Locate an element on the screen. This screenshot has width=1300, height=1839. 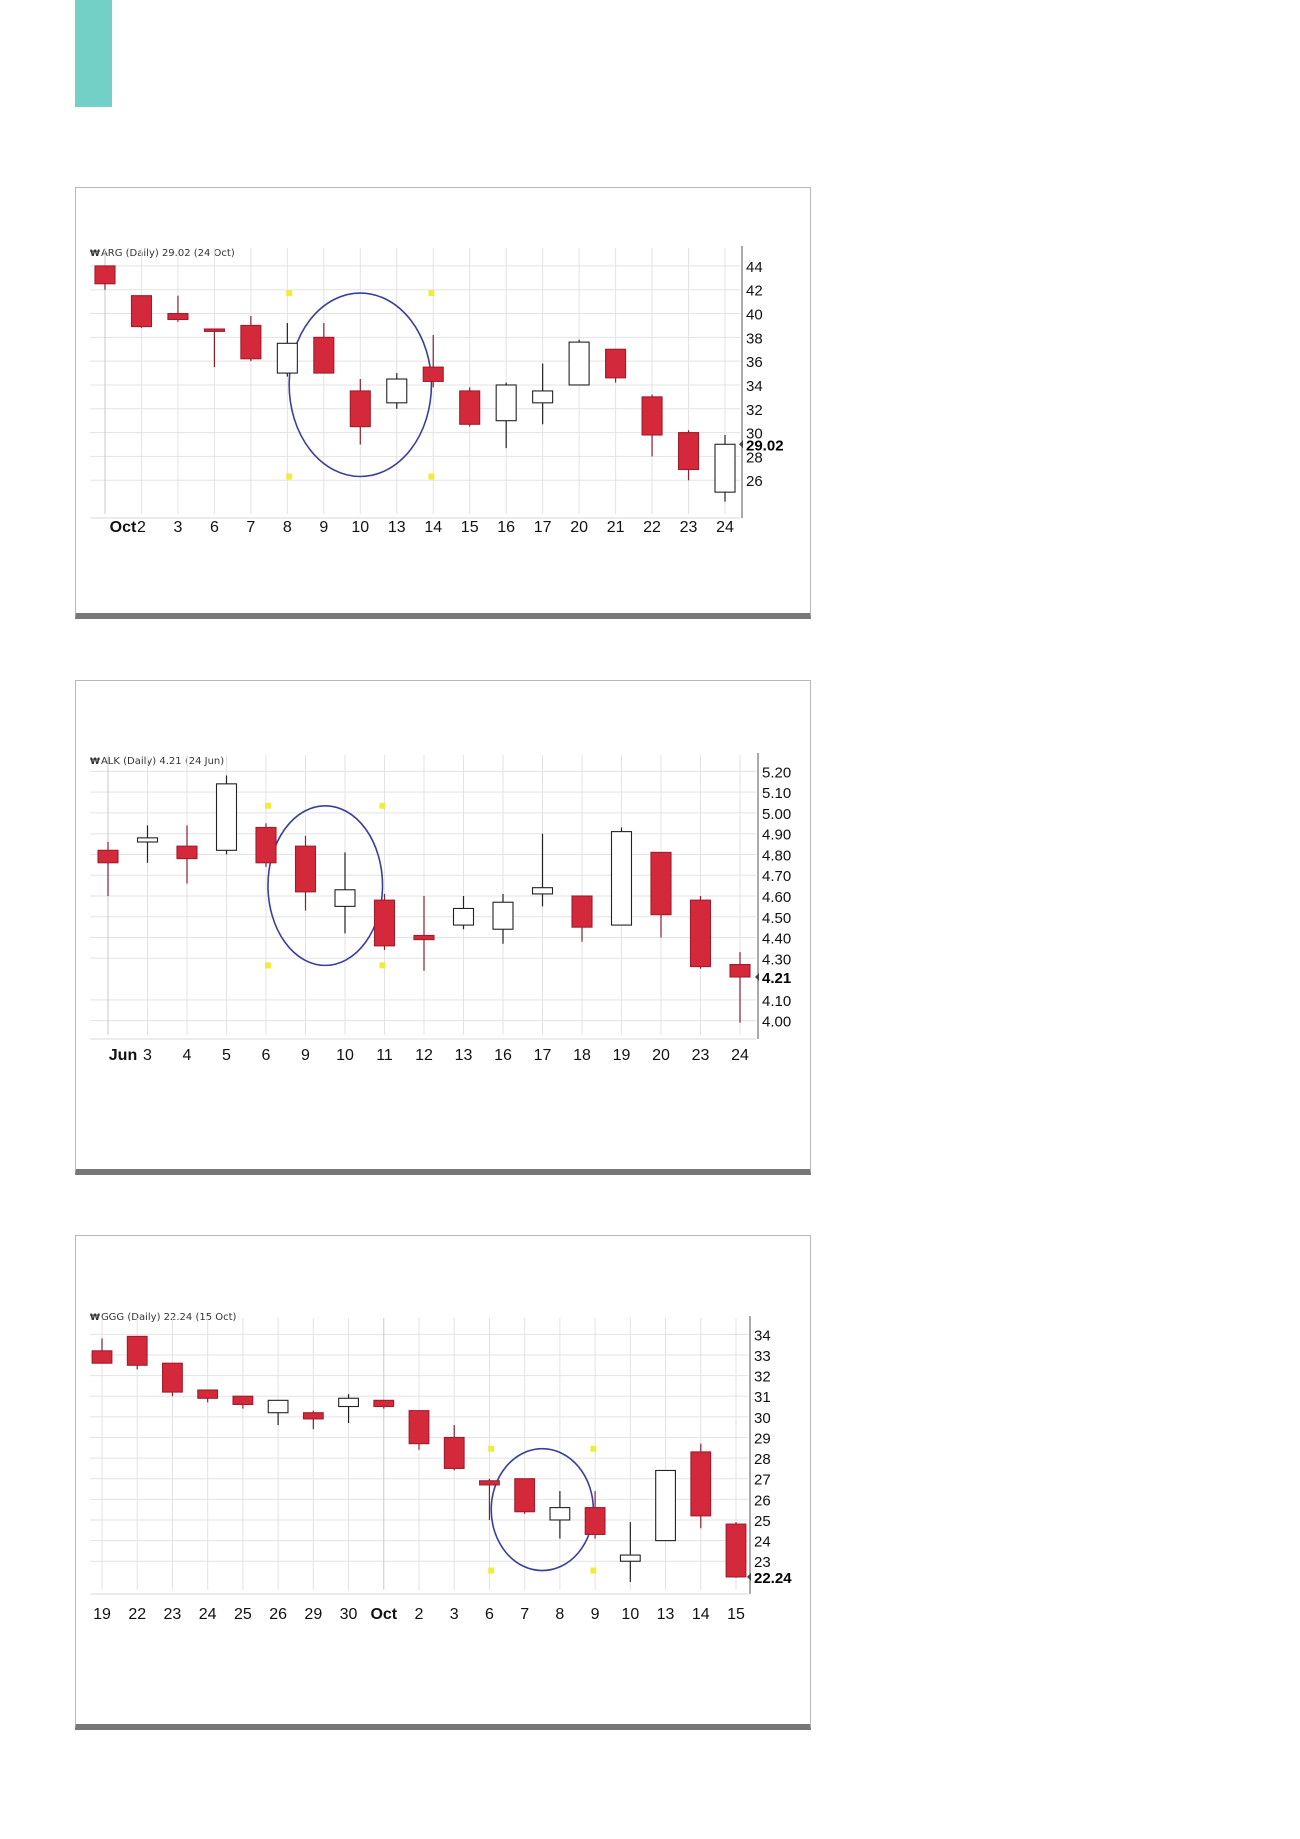
y-tick-label: 25 is located at coordinates (762, 1521).